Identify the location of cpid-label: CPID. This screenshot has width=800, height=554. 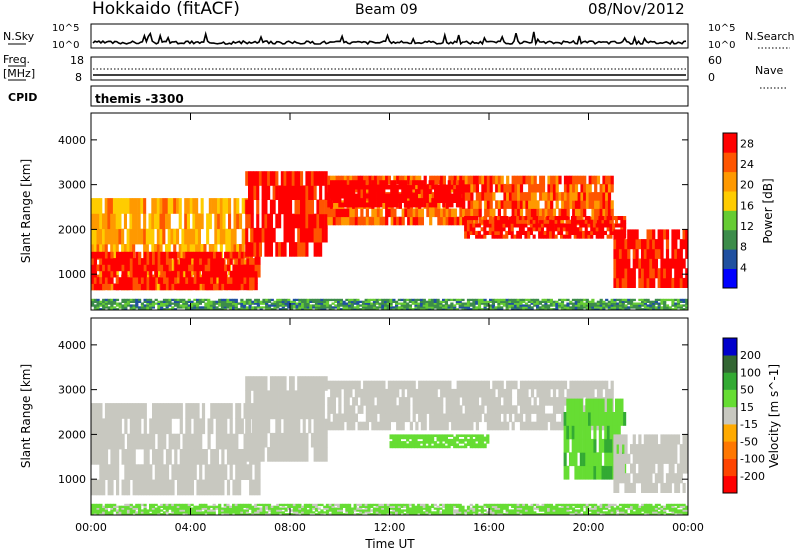
(22, 97).